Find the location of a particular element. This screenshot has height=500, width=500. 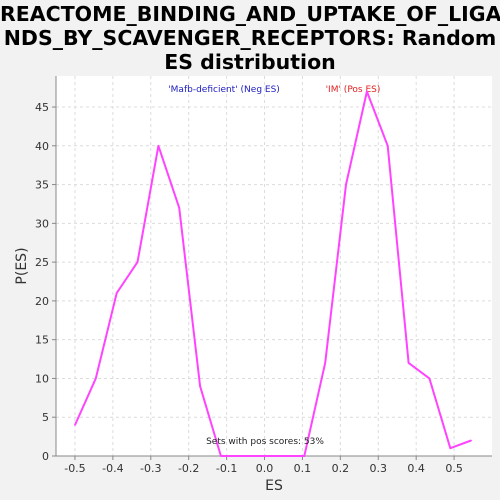

pos-scores-annotation: Sets with pos scores: 53% is located at coordinates (265, 442).